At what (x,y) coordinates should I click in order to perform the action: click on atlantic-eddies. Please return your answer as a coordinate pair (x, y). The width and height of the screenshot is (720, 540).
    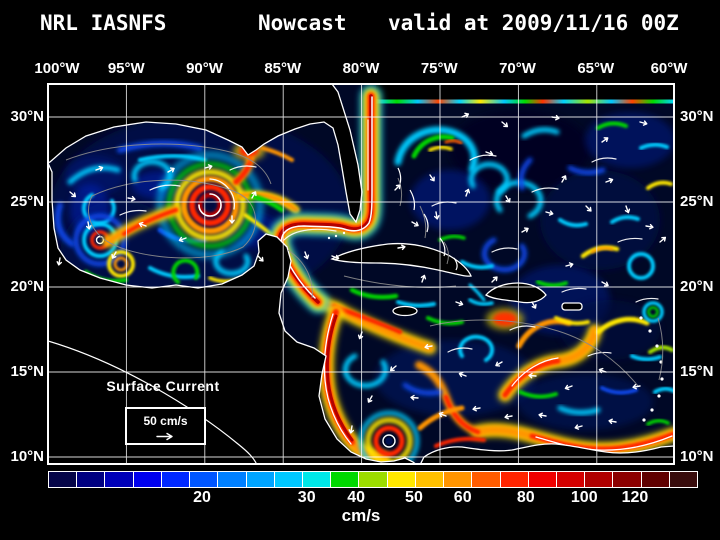
    Looking at the image, I should click on (533, 222).